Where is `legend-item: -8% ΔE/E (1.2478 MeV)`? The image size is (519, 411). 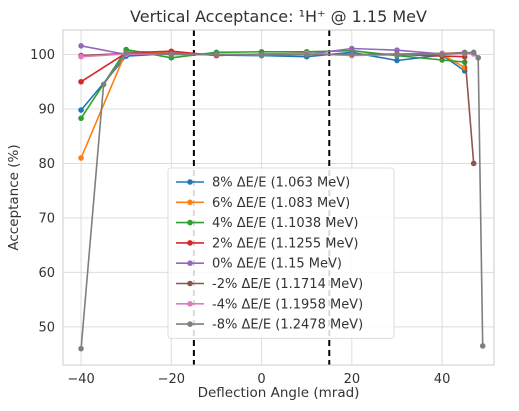
legend-item: -8% ΔE/E (1.2478 MeV) is located at coordinates (269, 325).